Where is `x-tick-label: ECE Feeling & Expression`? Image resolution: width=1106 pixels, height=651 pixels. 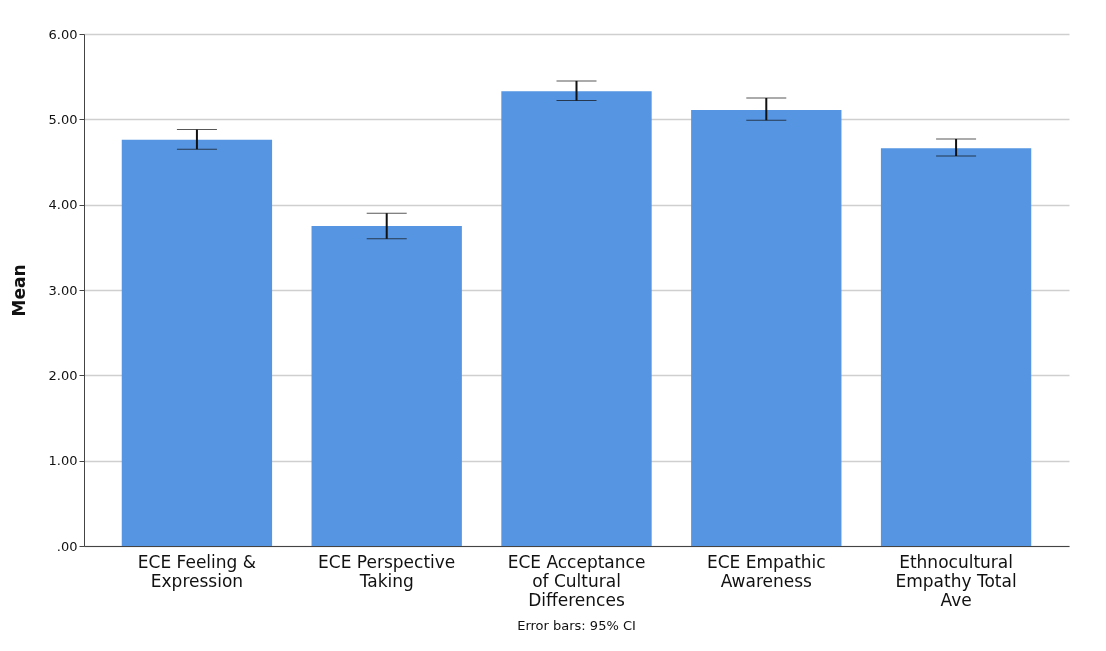 x-tick-label: ECE Feeling & Expression is located at coordinates (197, 571).